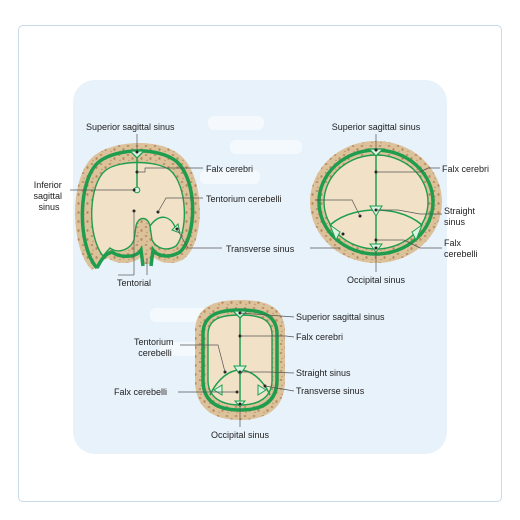  Describe the element at coordinates (461, 248) in the screenshot. I see `label-falx-cerebelli-2: Falx cerebelli` at that location.